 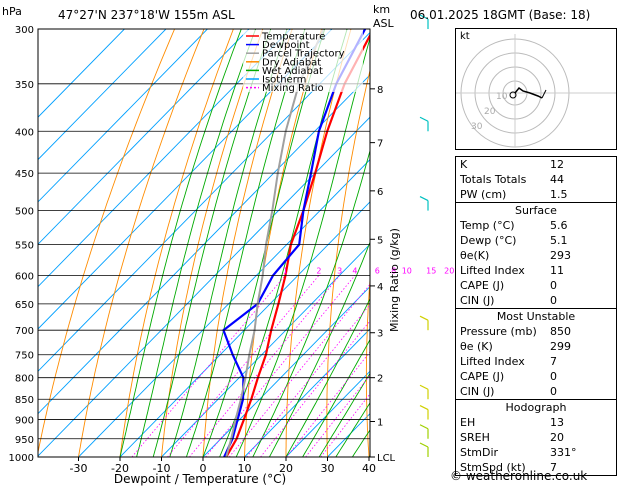 What do you see at coordinates (318, 270) in the screenshot?
I see `mixing-ratio-label: 2` at bounding box center [318, 270].